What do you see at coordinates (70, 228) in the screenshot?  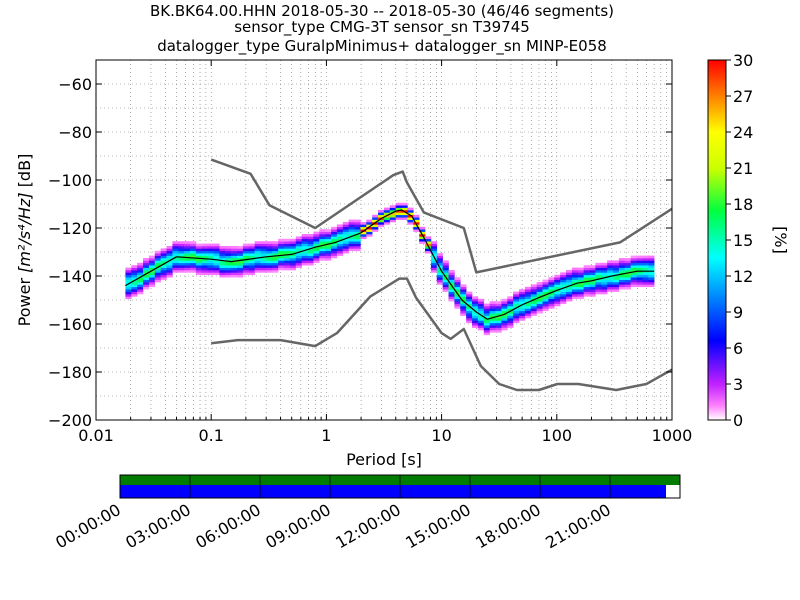 I see `y-tick-label: −120` at bounding box center [70, 228].